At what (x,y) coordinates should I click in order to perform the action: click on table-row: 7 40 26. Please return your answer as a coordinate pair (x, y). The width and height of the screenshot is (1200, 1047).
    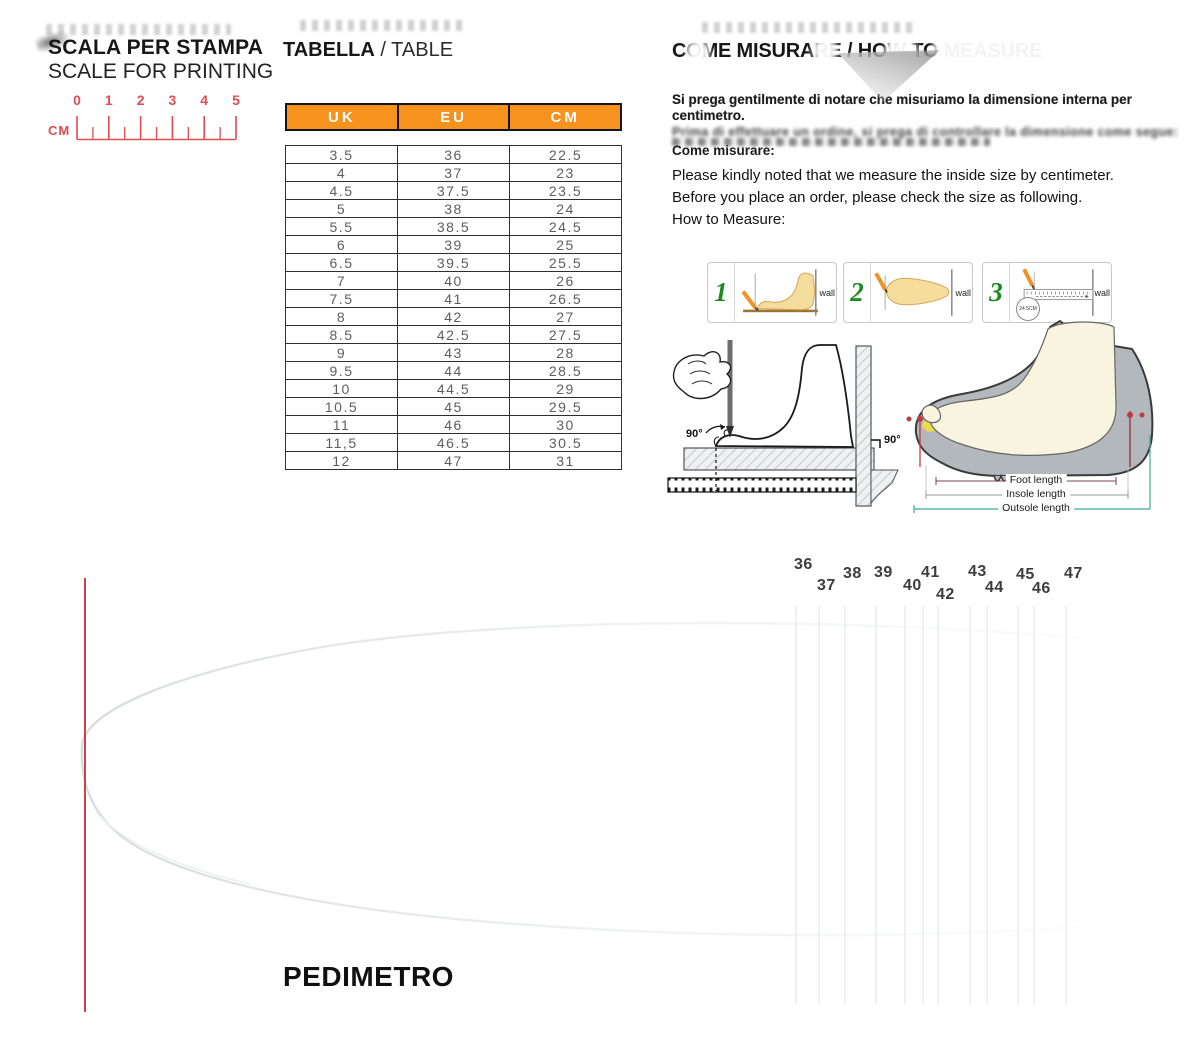
    Looking at the image, I should click on (453, 280).